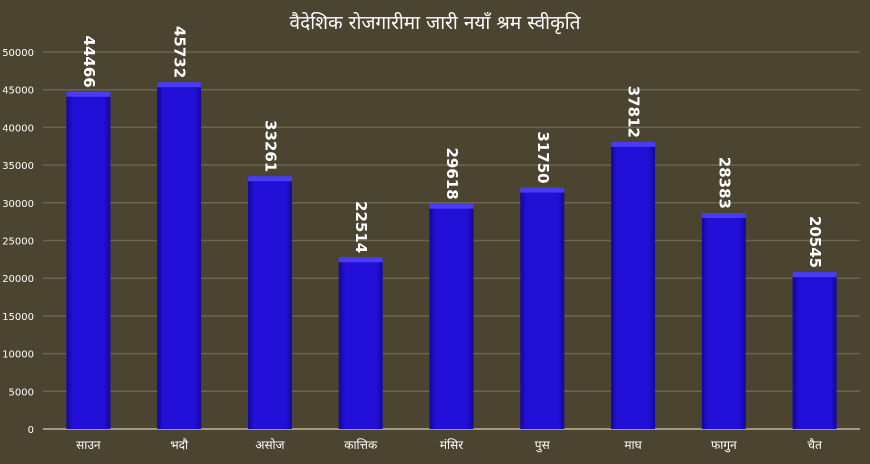  Describe the element at coordinates (452, 445) in the screenshot. I see `x-tick-label: मंसिर` at that location.